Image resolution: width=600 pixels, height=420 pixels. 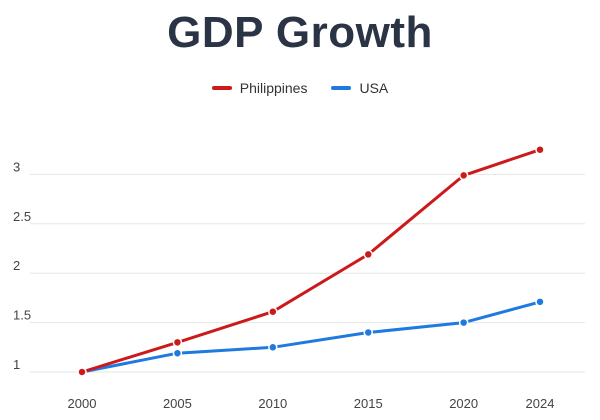 I want to click on x-tick-label: 2024, so click(x=540, y=403).